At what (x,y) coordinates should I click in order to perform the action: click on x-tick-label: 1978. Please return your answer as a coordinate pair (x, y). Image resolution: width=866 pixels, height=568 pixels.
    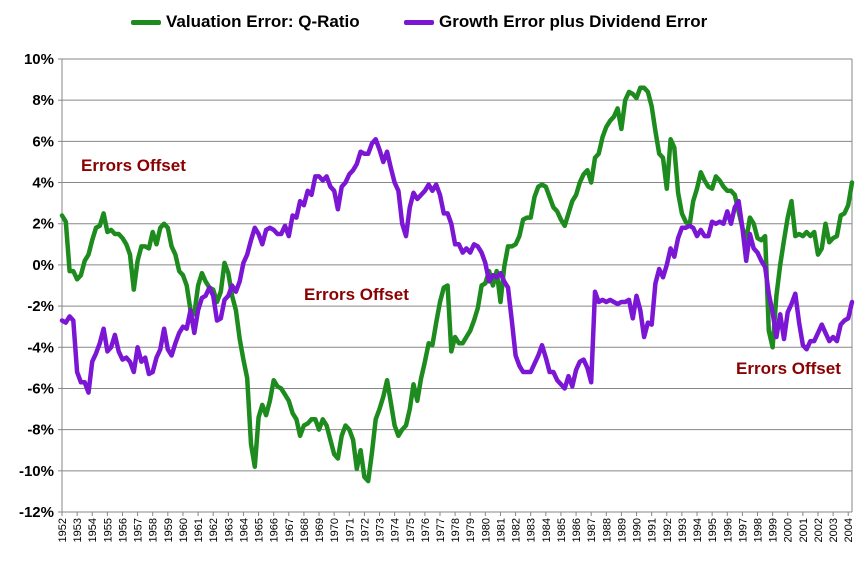
    Looking at the image, I should click on (456, 530).